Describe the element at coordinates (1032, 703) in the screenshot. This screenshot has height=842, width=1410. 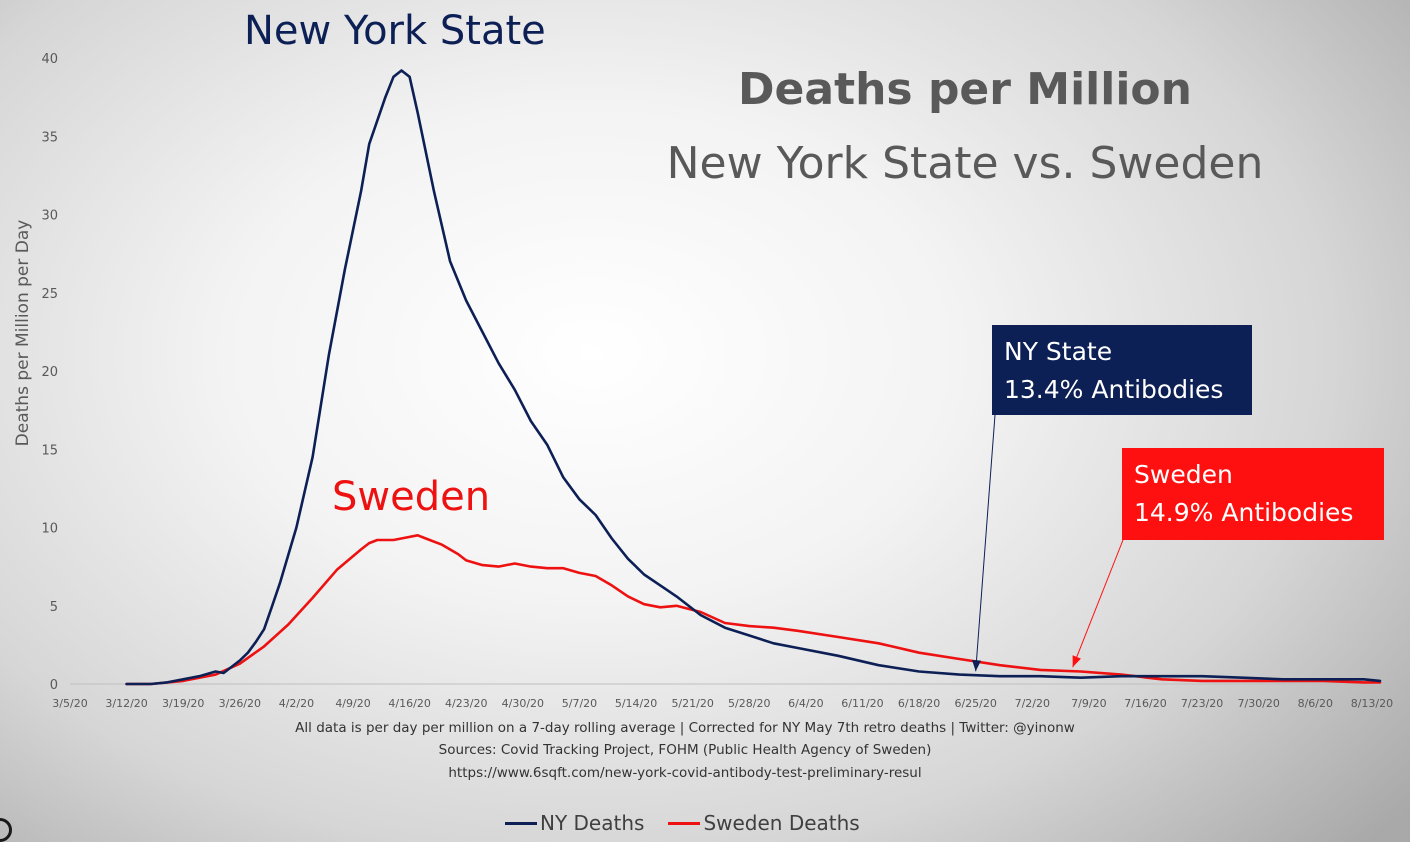
I see `x-tick-label: 7/2/20` at that location.